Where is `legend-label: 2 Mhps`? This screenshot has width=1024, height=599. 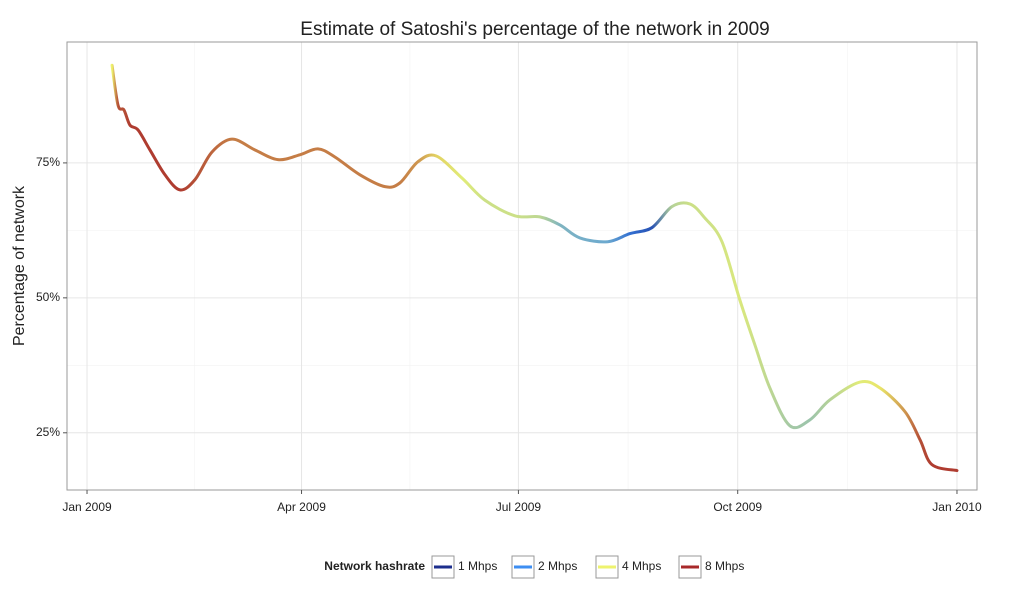 legend-label: 2 Mhps is located at coordinates (557, 566).